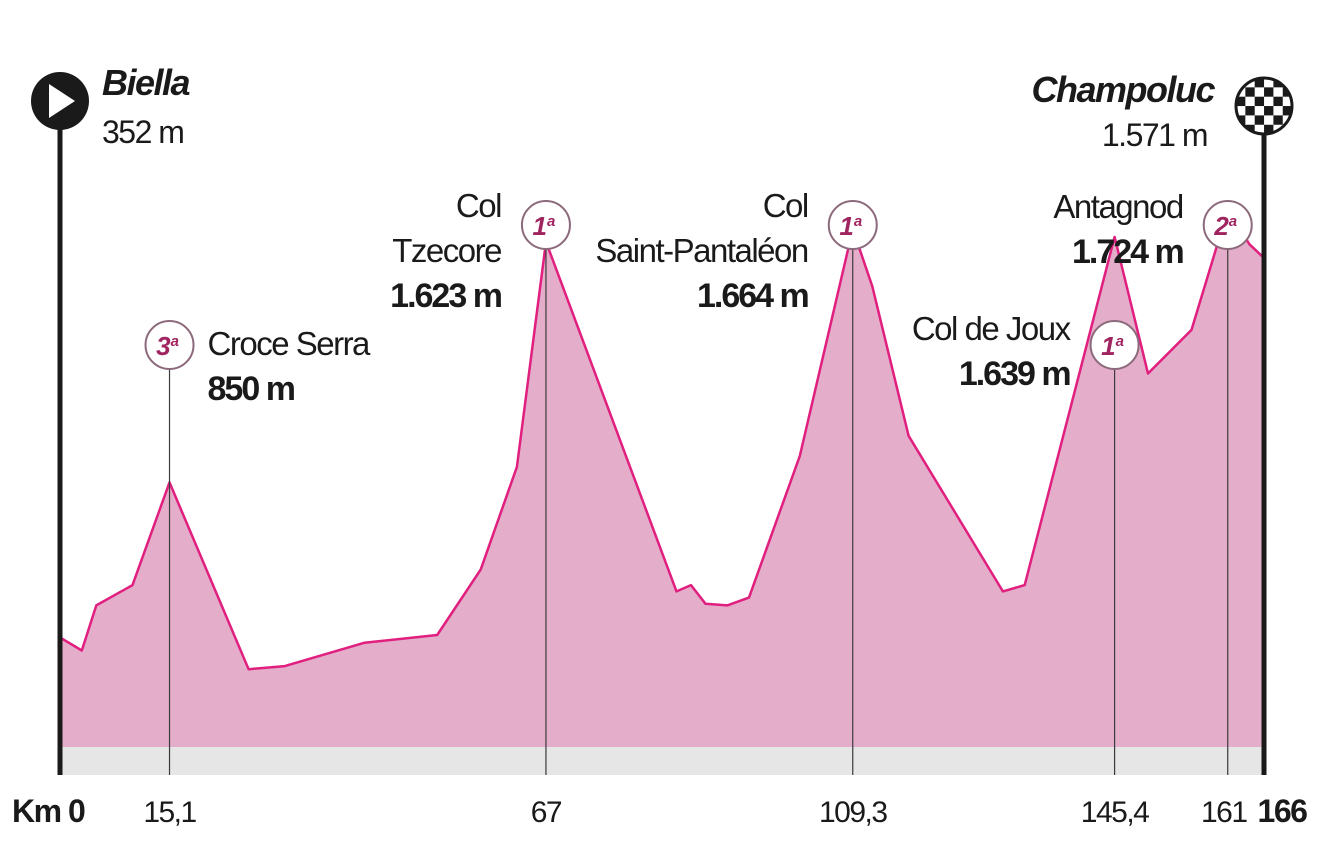 Image resolution: width=1321 pixels, height=848 pixels. I want to click on x-tick-label: 161, so click(1224, 812).